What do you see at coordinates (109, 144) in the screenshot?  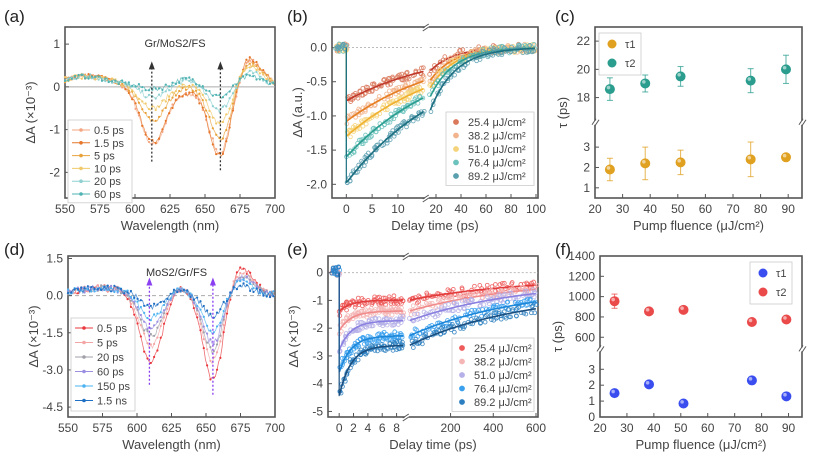 I see `legend-label: 1.5 ps` at bounding box center [109, 144].